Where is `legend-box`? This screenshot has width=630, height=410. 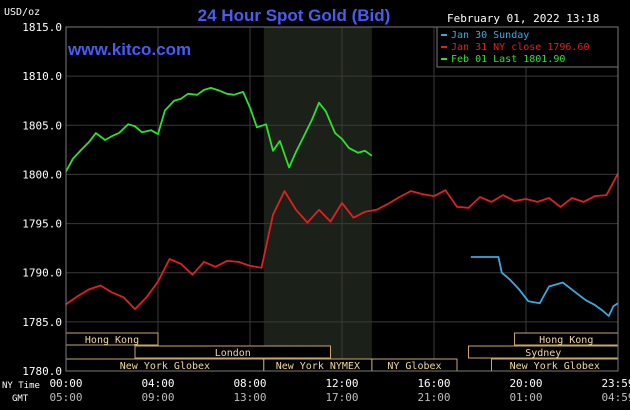 legend-box is located at coordinates (527, 47).